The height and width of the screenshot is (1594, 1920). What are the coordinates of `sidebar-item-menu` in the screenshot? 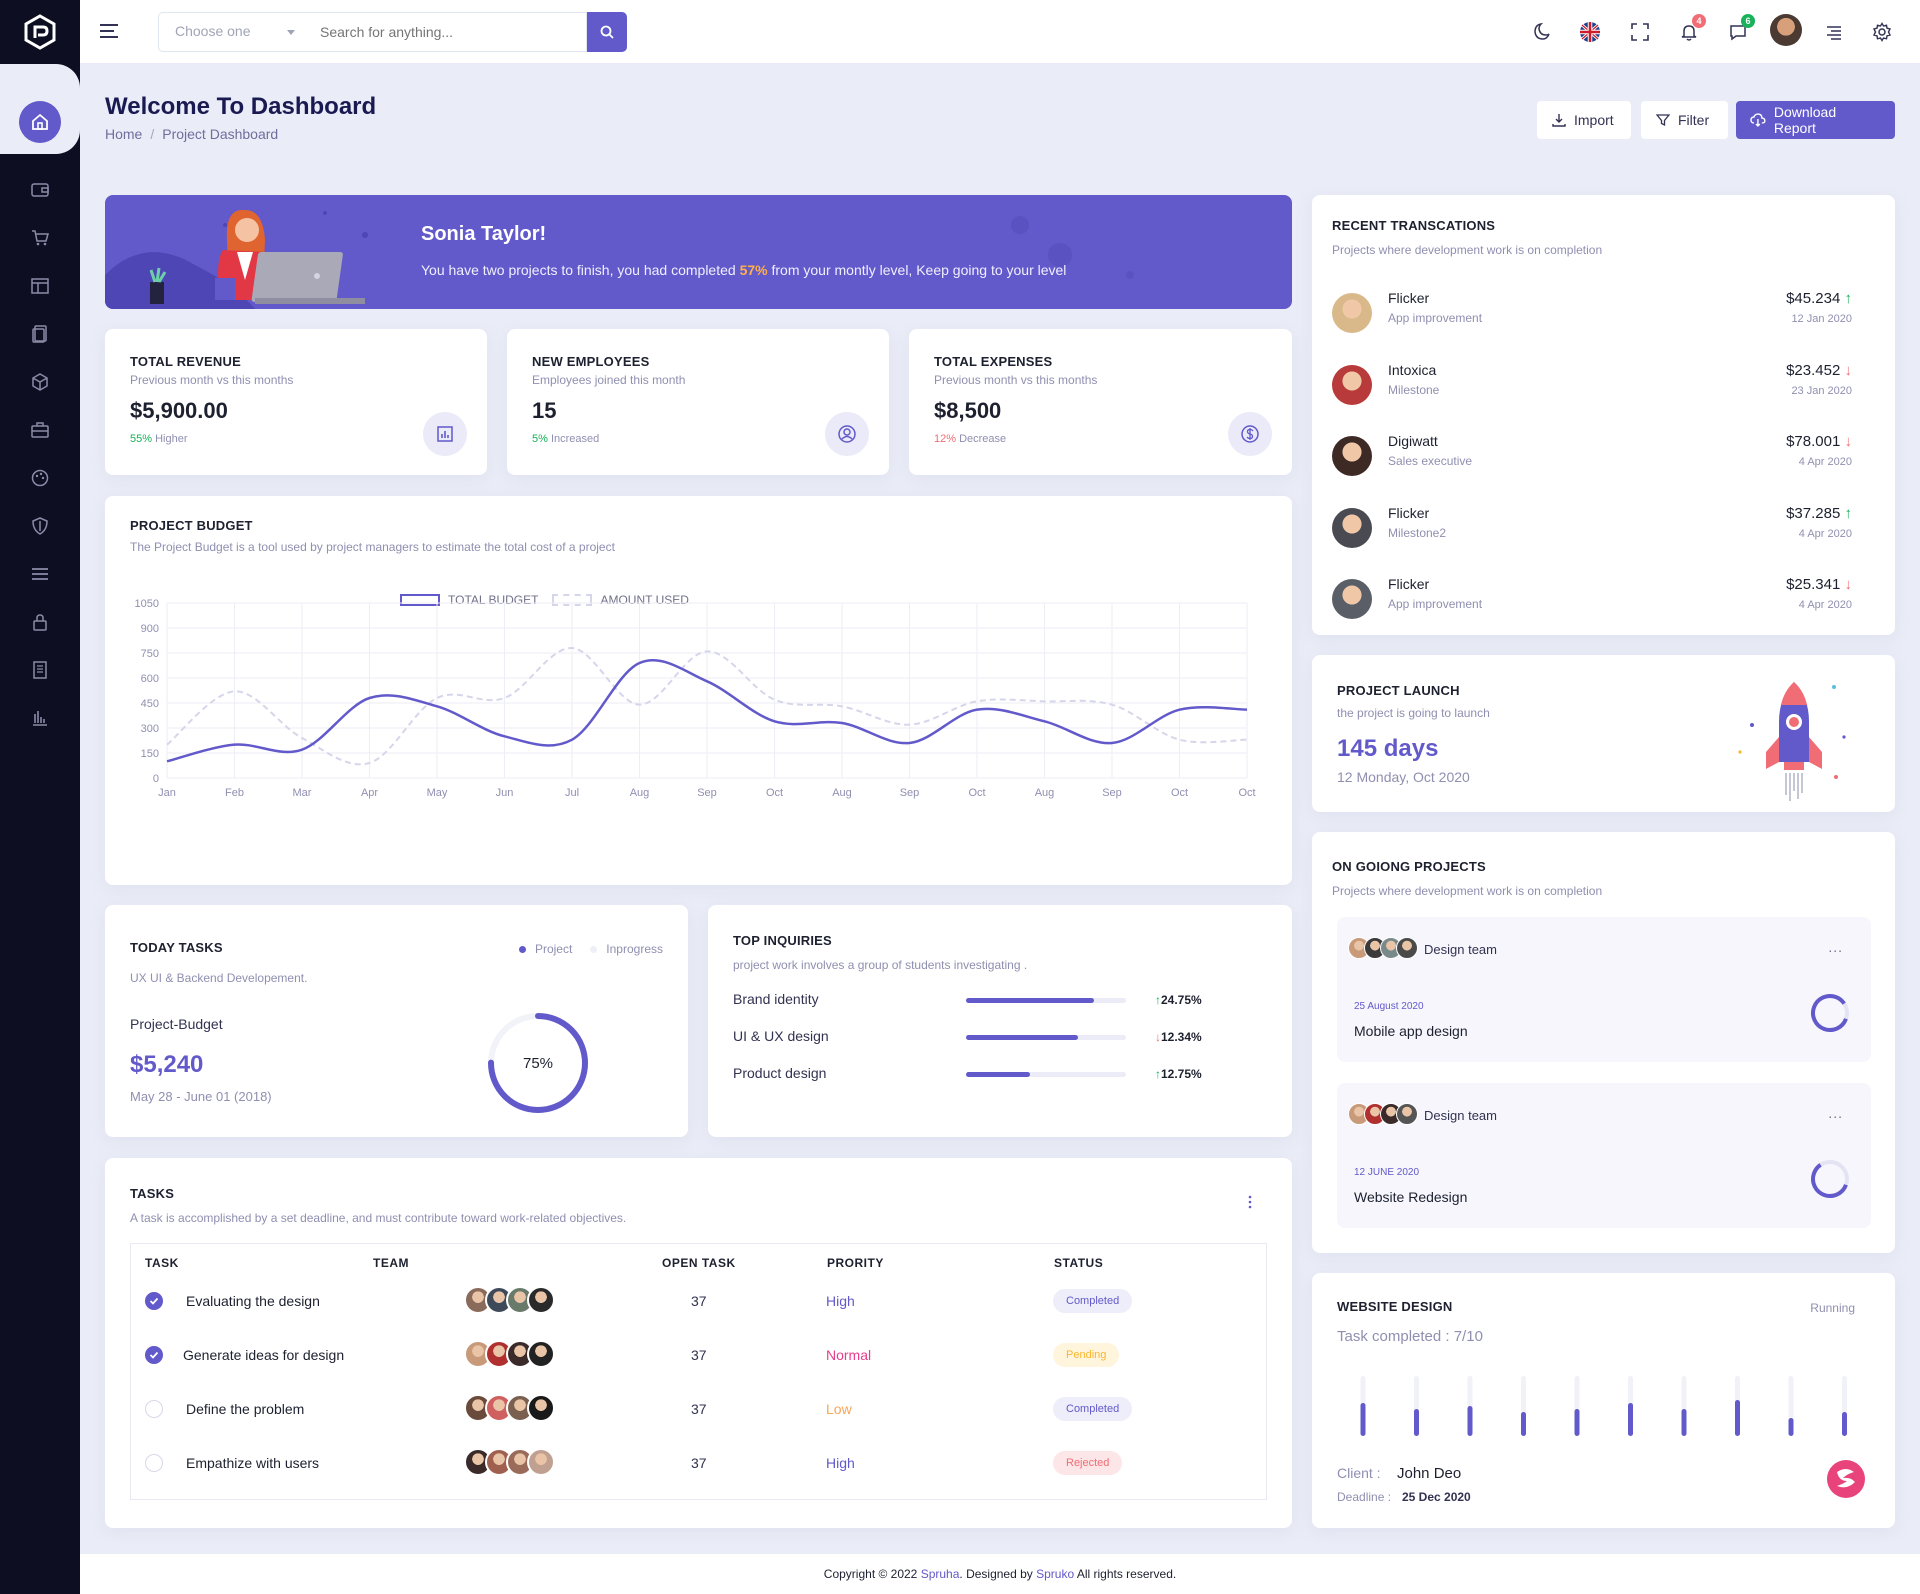 It's located at (40, 574).